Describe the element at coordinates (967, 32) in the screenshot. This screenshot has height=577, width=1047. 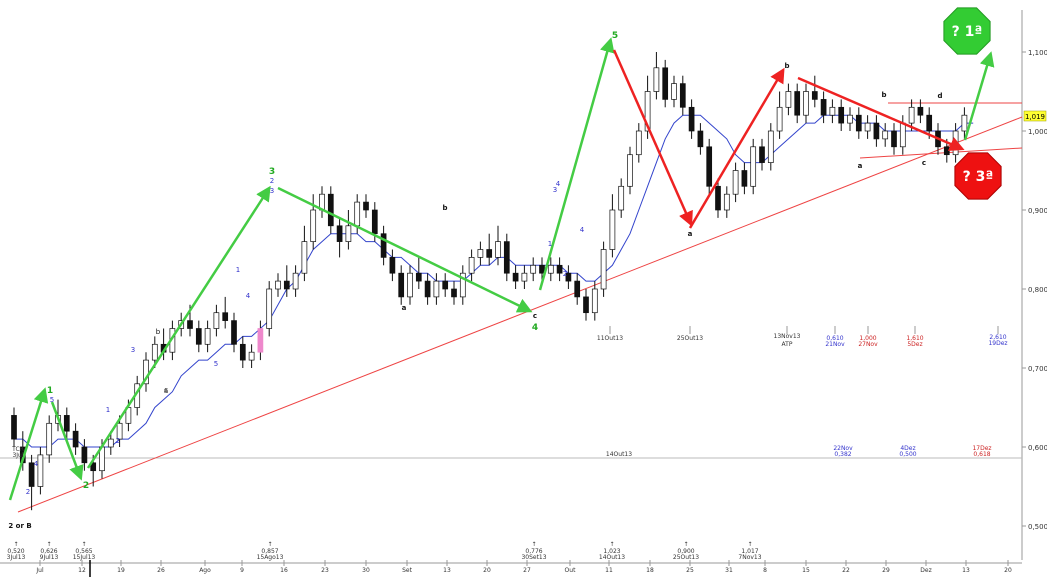
I see `badge-label: ? 1ª` at that location.